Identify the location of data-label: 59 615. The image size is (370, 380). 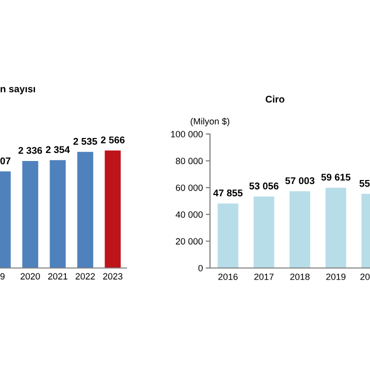
(335, 177).